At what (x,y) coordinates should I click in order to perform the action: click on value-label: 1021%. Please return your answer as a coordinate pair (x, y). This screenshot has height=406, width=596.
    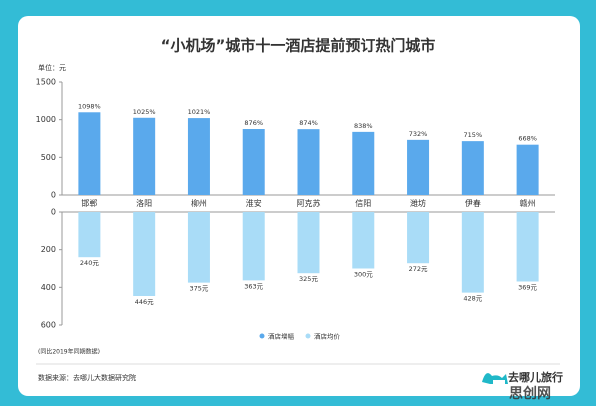
    Looking at the image, I should click on (199, 112).